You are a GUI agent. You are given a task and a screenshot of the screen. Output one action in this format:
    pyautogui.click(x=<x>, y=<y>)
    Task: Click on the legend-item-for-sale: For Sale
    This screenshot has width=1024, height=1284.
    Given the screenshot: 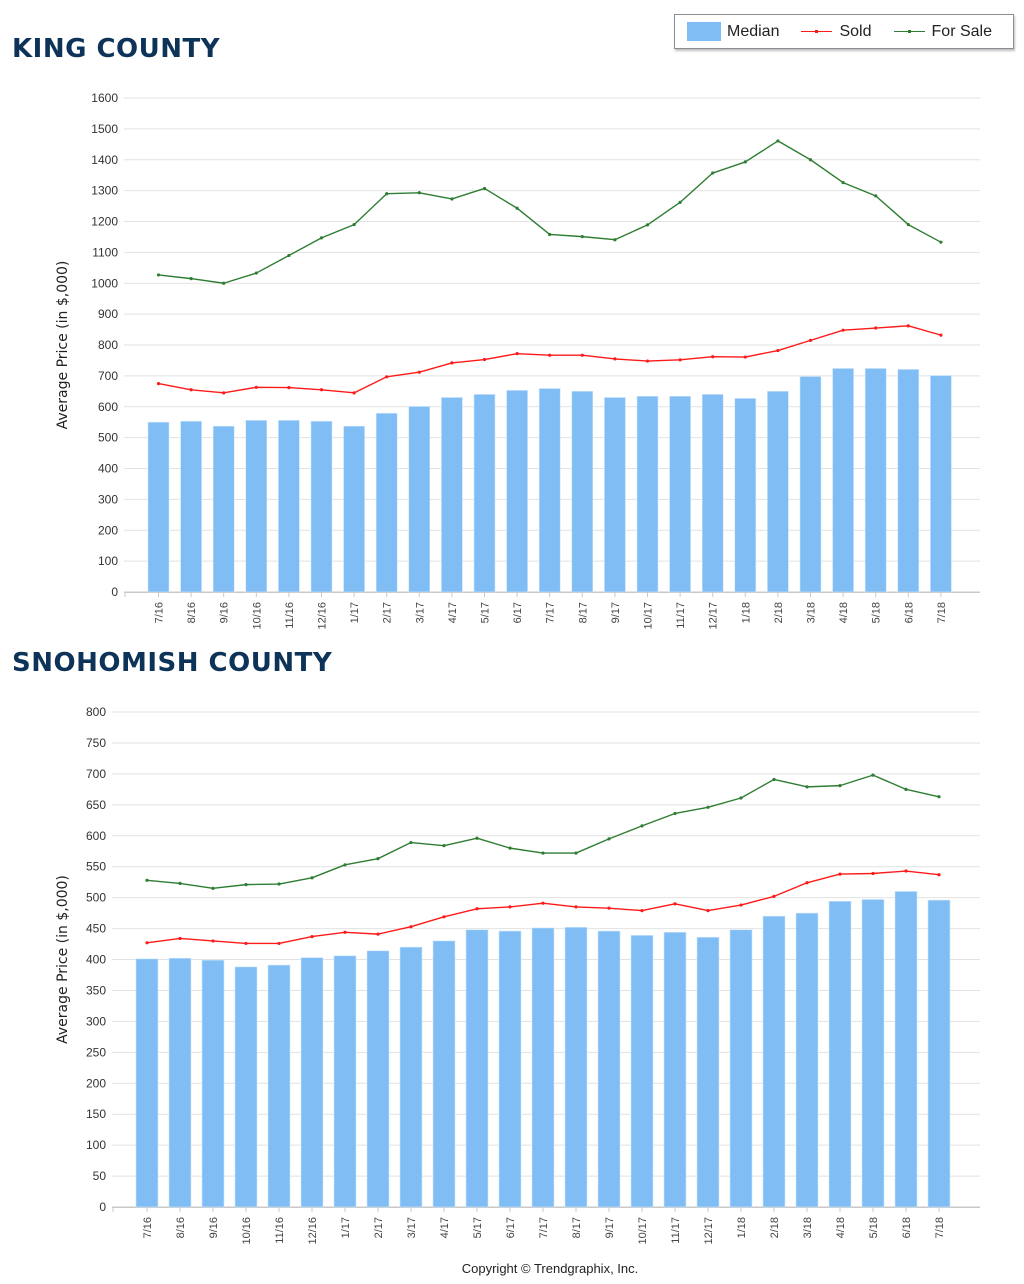 What is the action you would take?
    pyautogui.click(x=938, y=32)
    